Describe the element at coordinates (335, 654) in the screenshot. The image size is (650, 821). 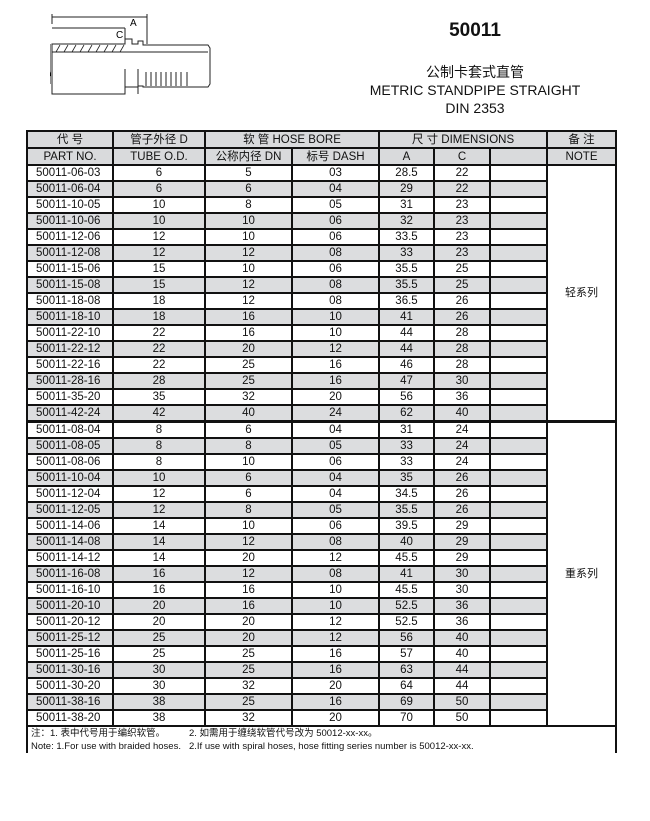
I see `cell-dash: 16` at that location.